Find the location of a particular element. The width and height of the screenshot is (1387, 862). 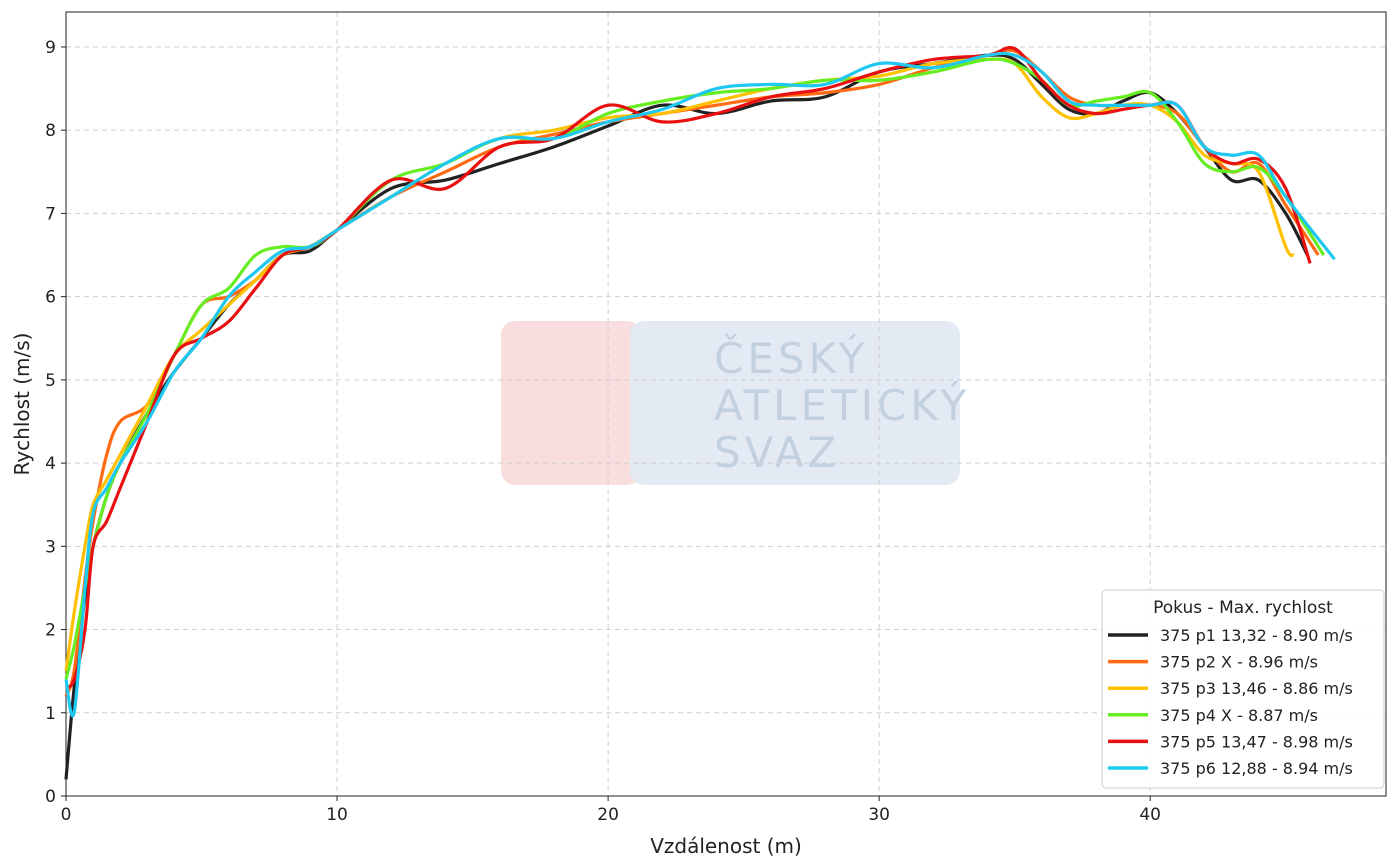

y-tick-label: 7 is located at coordinates (50, 214).